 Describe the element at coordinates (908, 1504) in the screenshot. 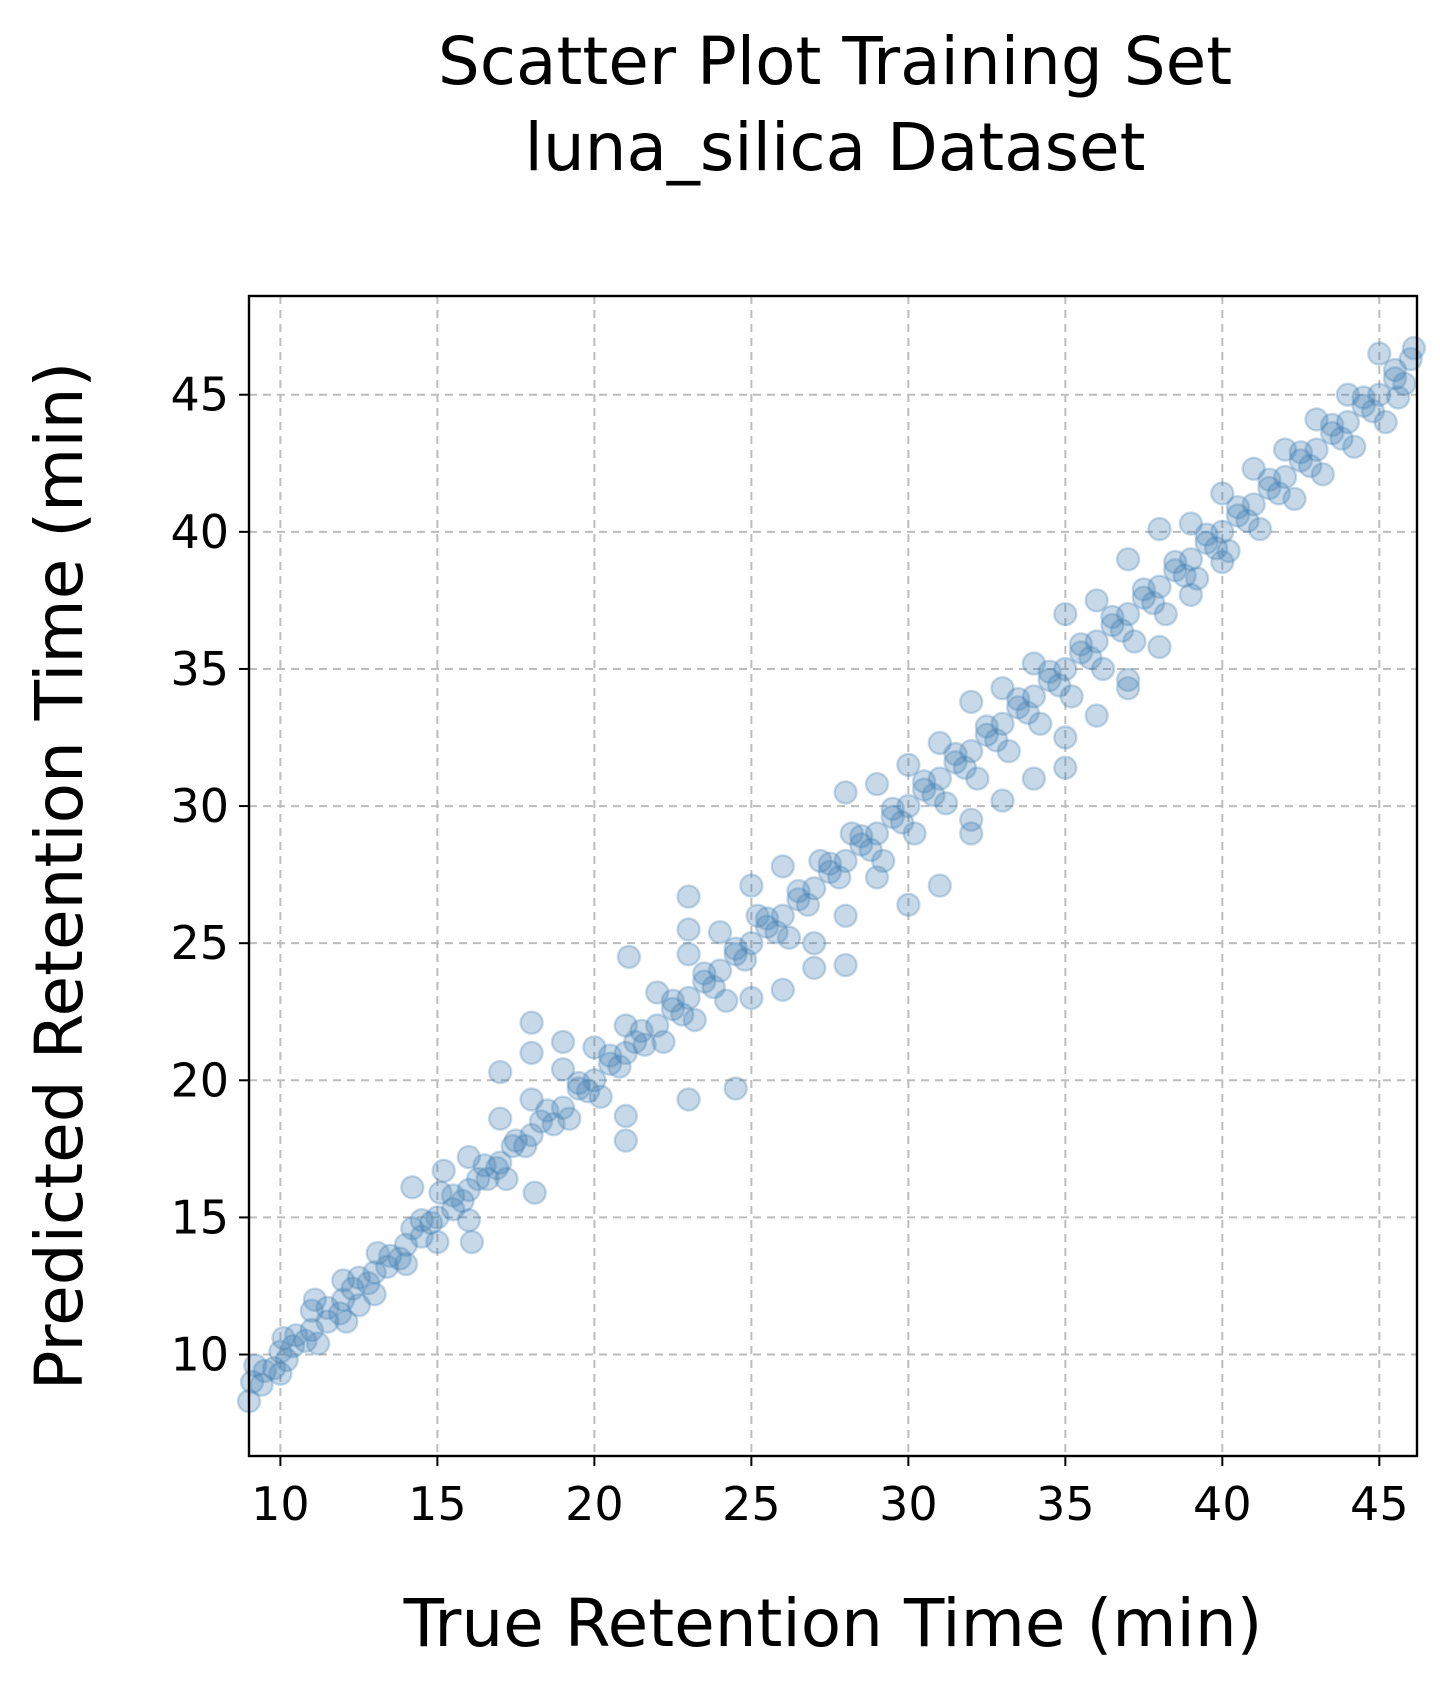

I see `x-tick-label: 30` at that location.